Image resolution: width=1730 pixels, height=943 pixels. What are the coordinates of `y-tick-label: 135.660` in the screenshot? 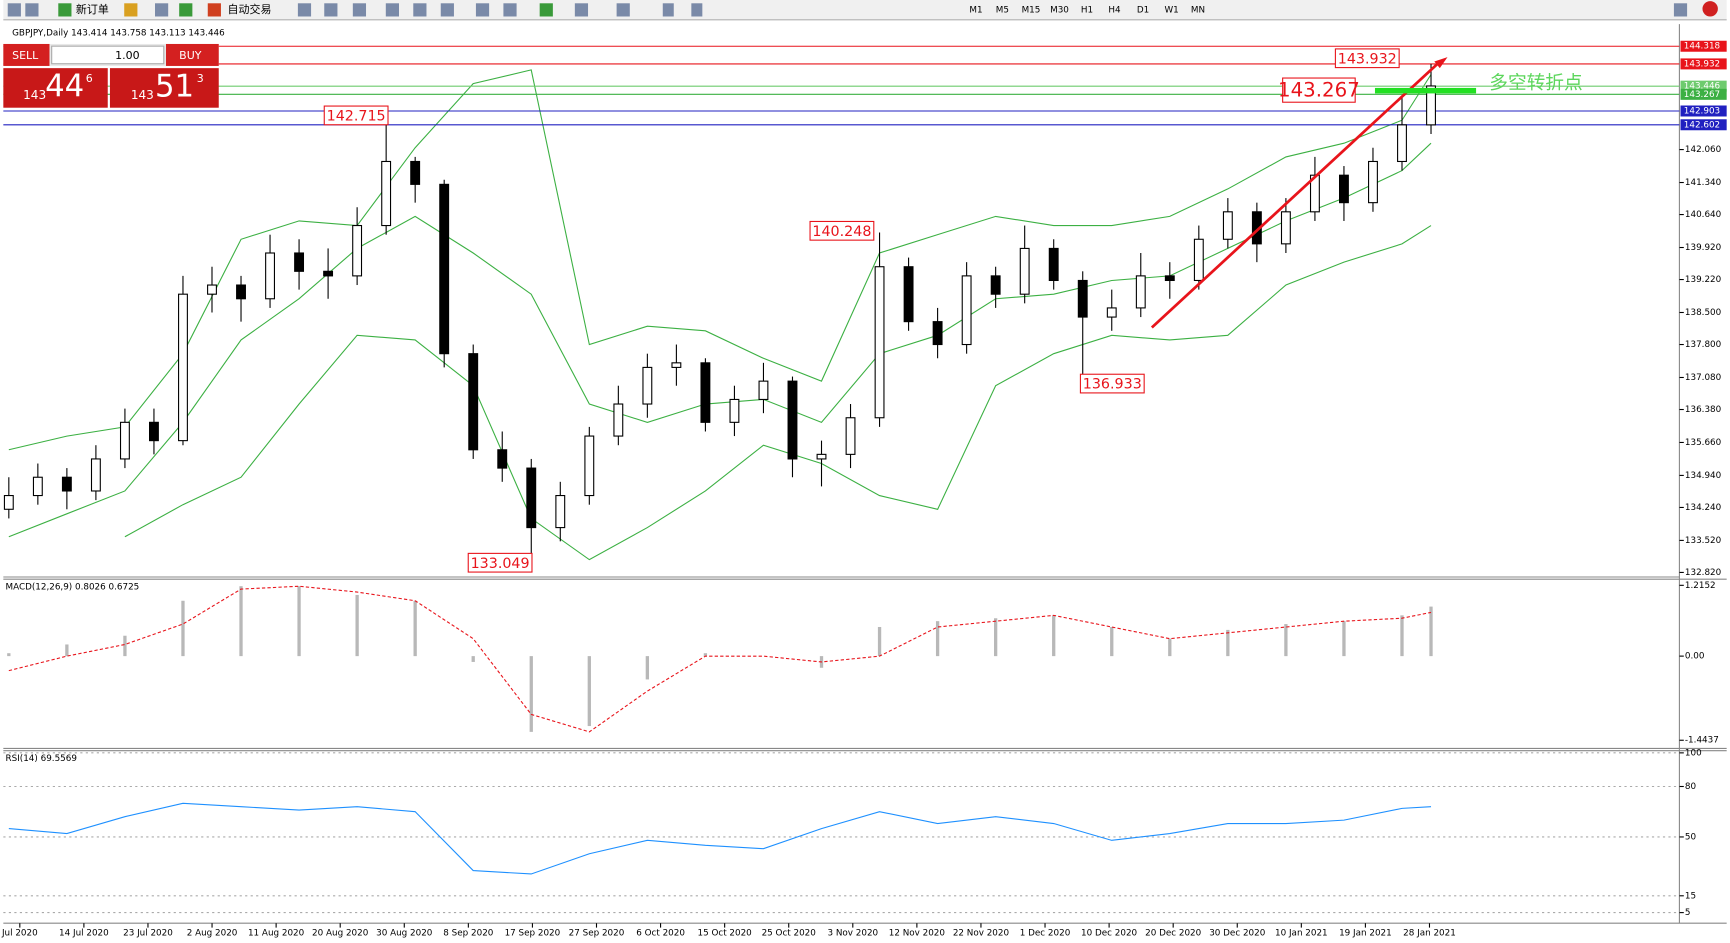 It's located at (1703, 443).